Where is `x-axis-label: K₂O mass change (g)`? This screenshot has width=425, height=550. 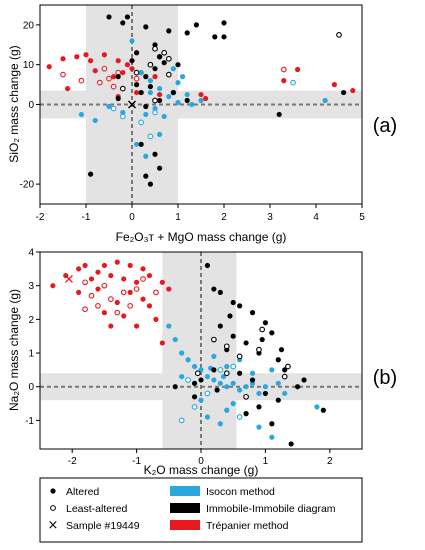 x-axis-label: K₂O mass change (g) is located at coordinates (201, 470).